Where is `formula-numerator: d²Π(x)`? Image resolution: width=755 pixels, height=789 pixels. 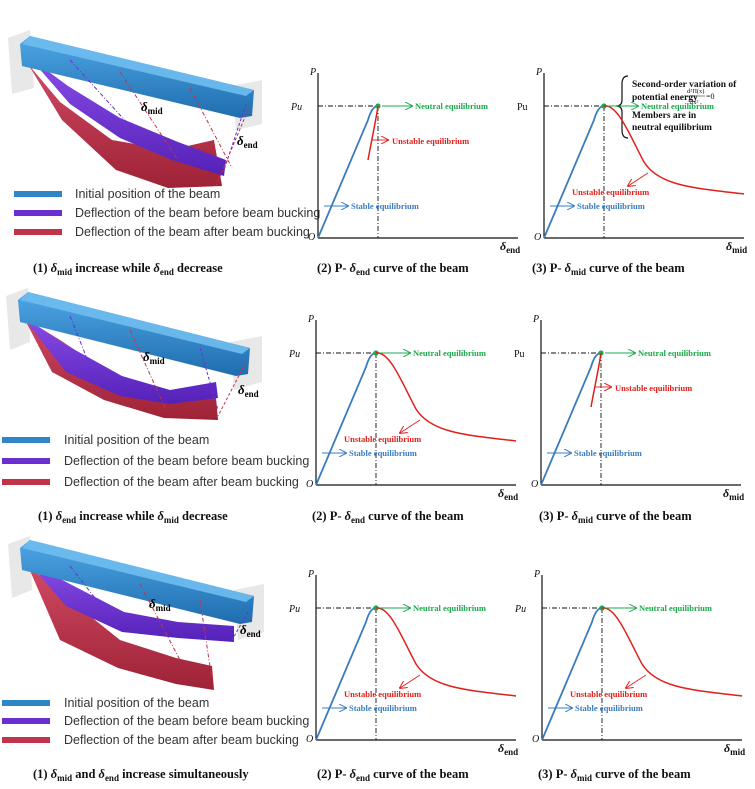
formula-numerator: d²Π(x) is located at coordinates (695, 91).